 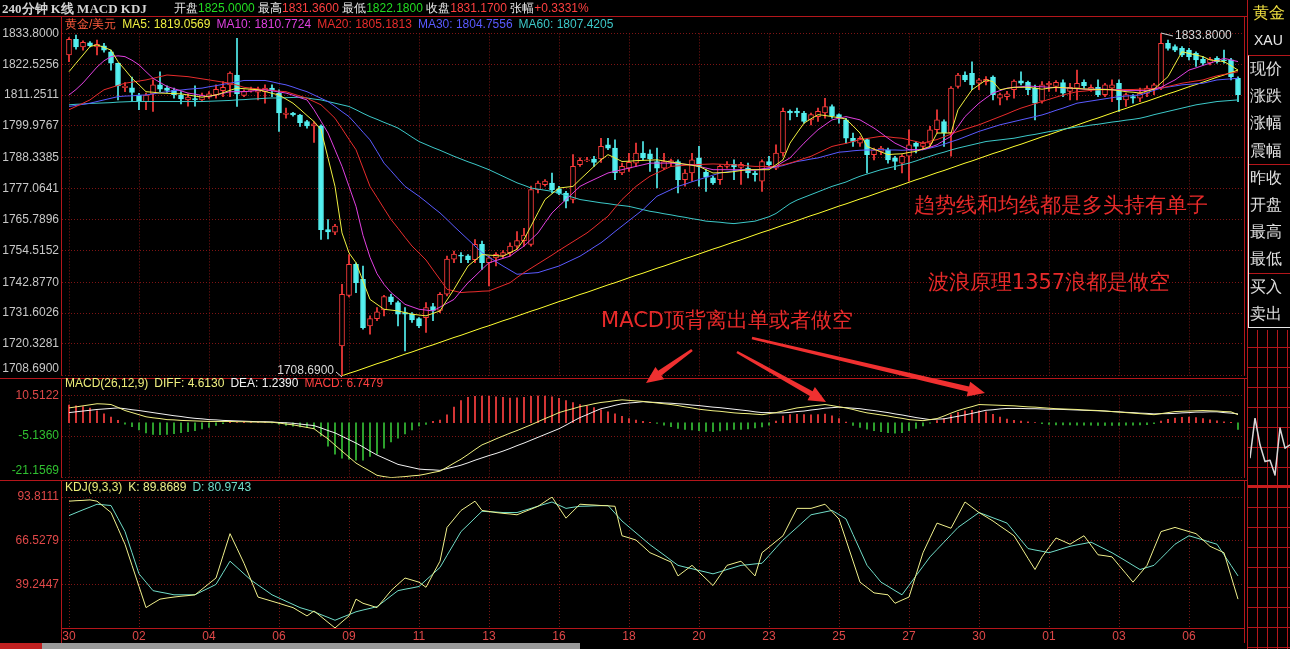 What do you see at coordinates (1049, 282) in the screenshot?
I see `annotation: 波浪原理1357浪都是做空` at bounding box center [1049, 282].